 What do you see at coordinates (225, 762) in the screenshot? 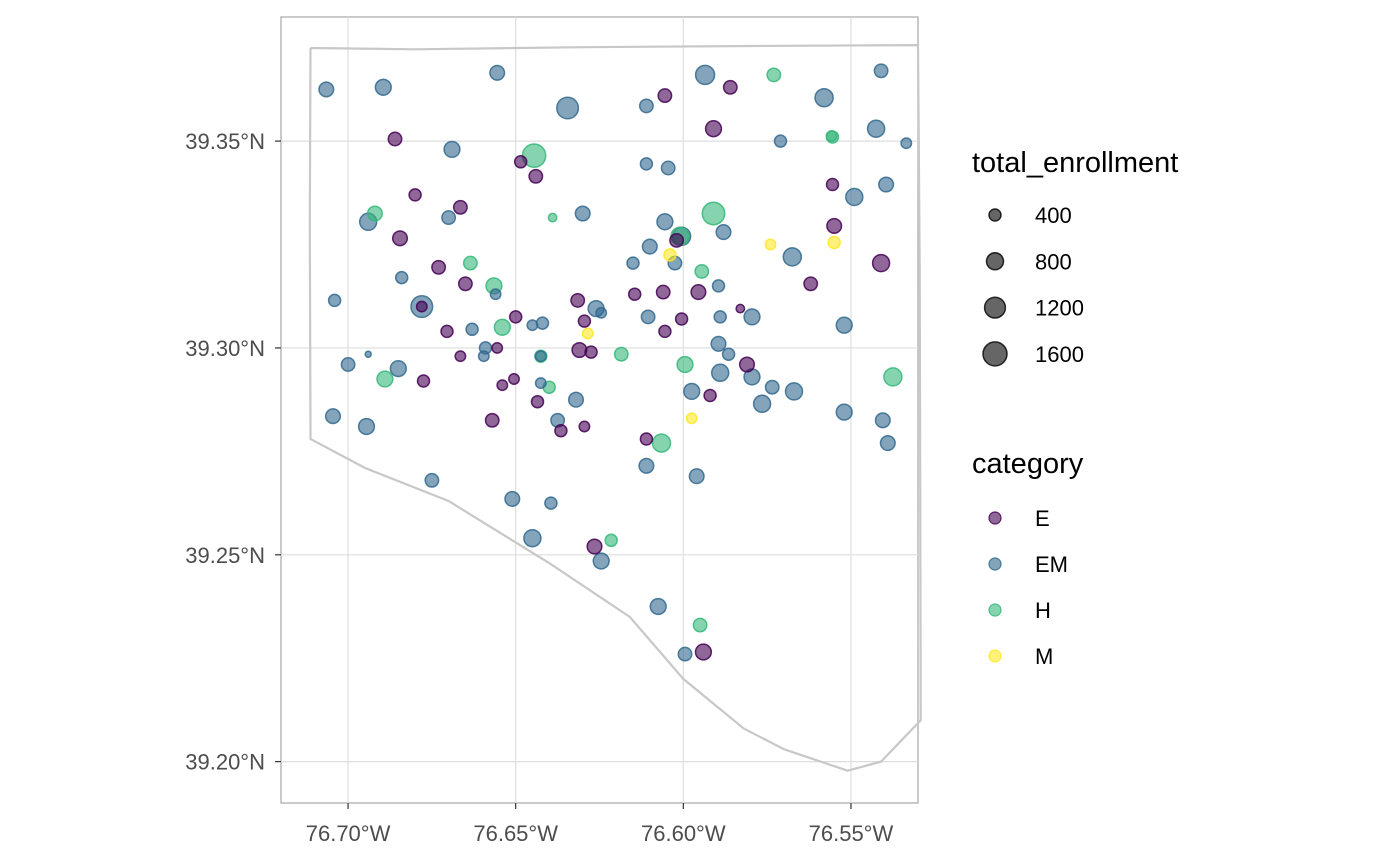
I see `y-tick-label-3: 39.20°N` at bounding box center [225, 762].